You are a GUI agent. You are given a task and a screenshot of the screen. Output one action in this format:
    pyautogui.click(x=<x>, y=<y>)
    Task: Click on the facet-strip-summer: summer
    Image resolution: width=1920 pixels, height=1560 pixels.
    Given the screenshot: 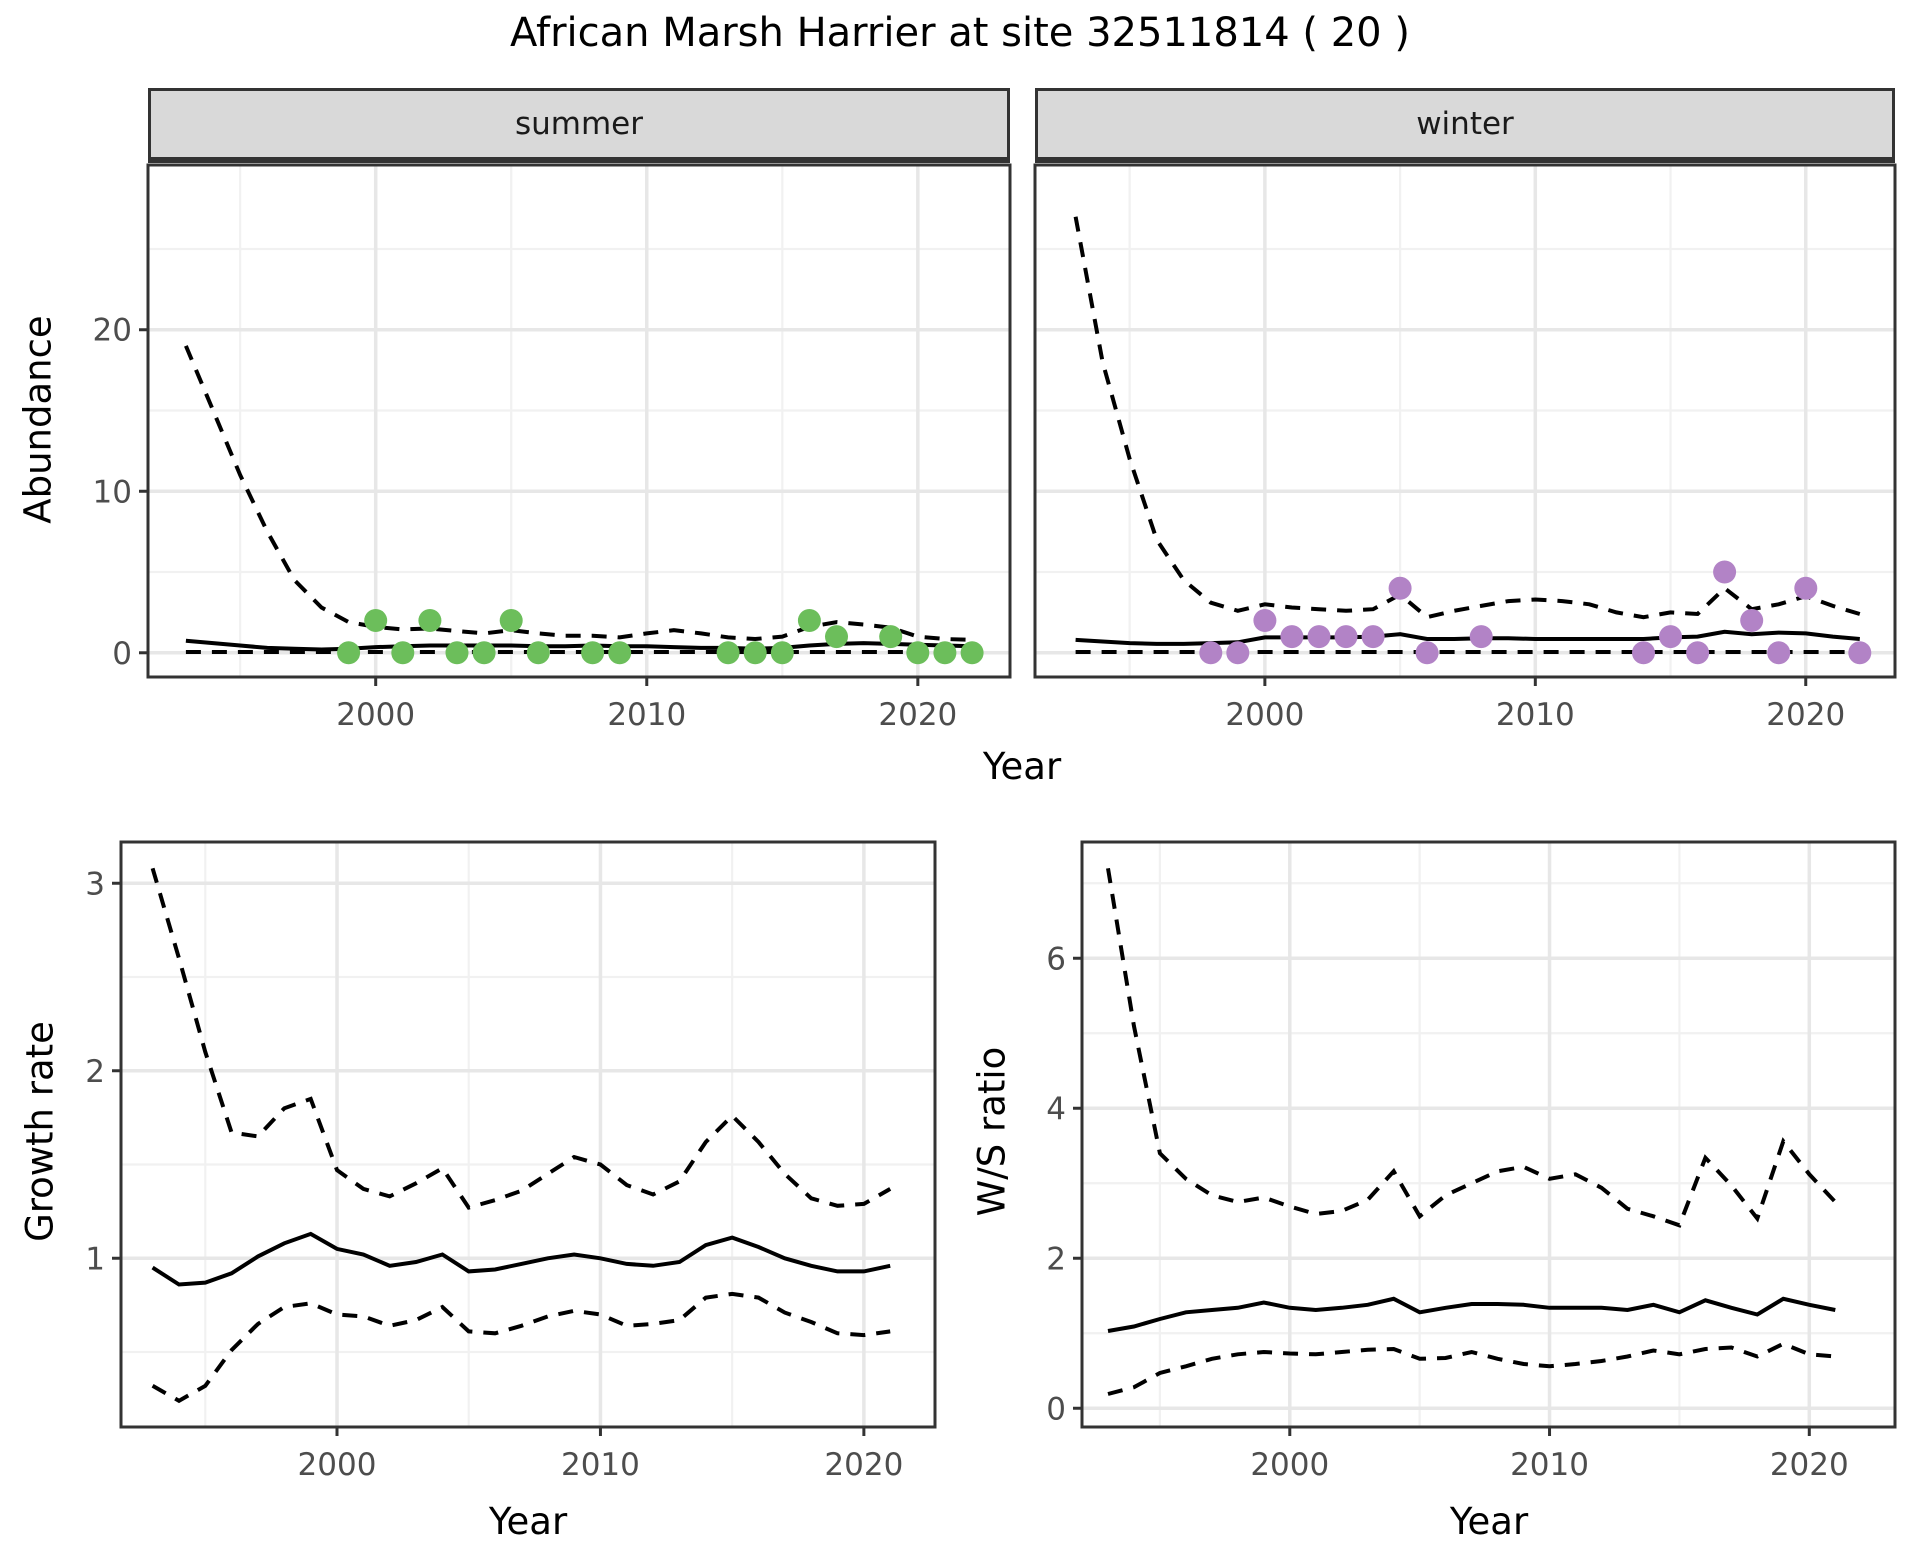 What is the action you would take?
    pyautogui.click(x=579, y=125)
    